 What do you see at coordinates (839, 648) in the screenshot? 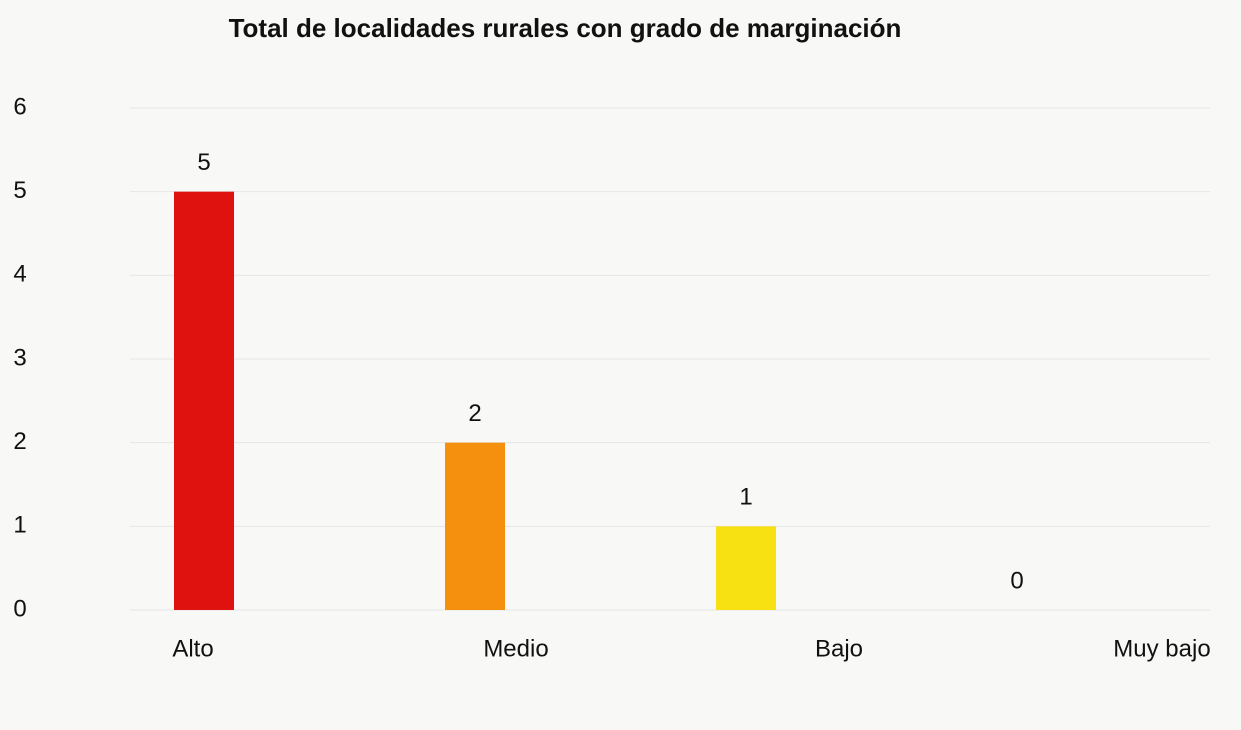
I see `x-tick-label: Bajo` at bounding box center [839, 648].